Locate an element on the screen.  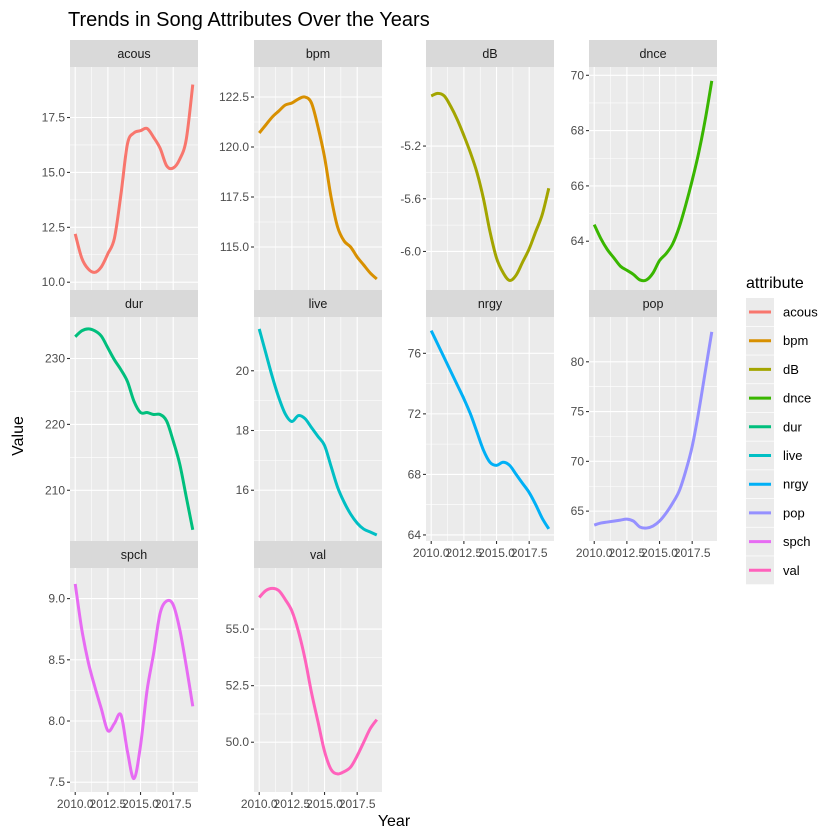
legend-item-pop: pop is located at coordinates (775, 512).